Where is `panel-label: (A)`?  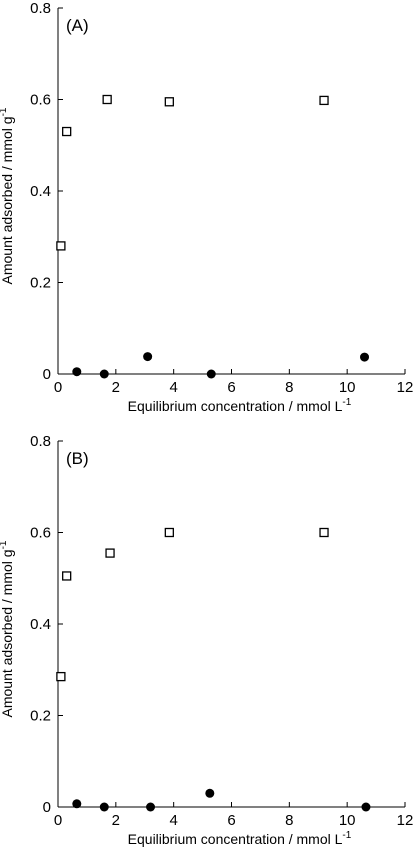
panel-label: (A) is located at coordinates (77, 25).